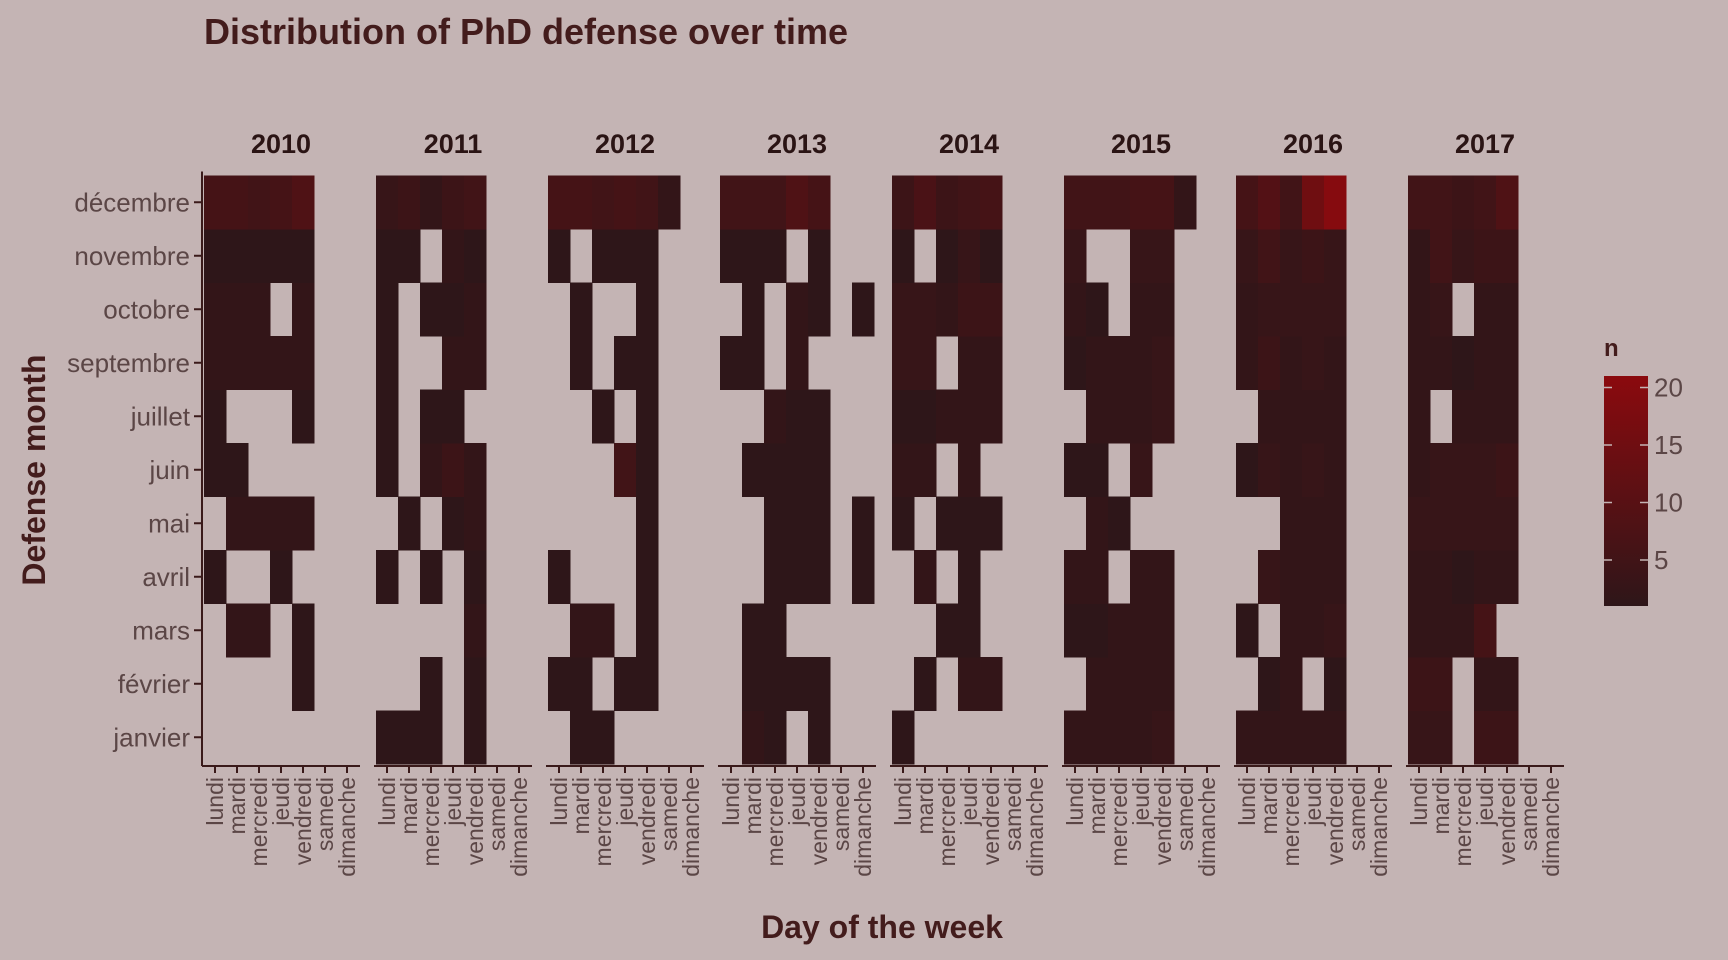  Describe the element at coordinates (154, 684) in the screenshot. I see `y-tick-label: février` at that location.